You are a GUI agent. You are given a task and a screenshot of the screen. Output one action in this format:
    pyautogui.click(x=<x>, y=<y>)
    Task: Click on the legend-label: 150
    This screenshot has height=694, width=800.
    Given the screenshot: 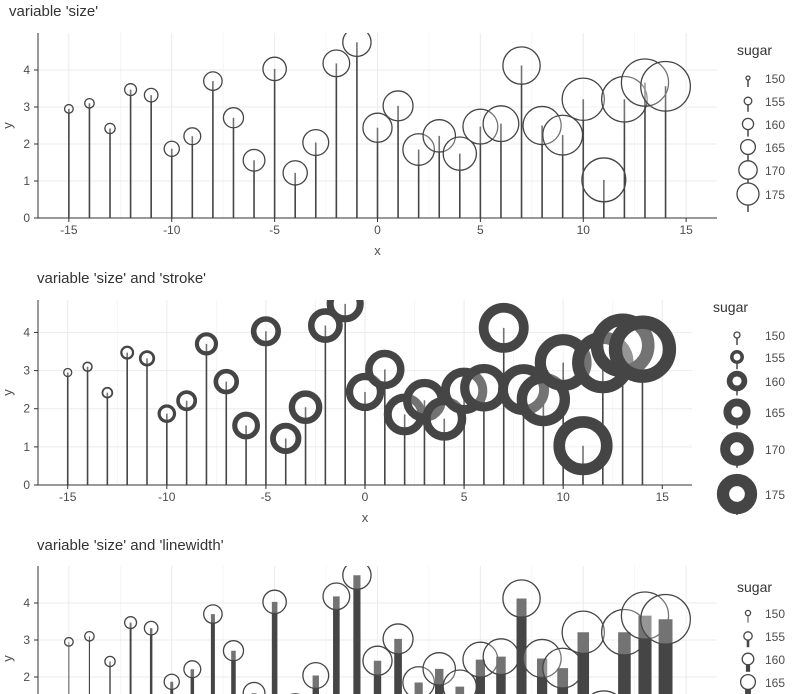 What is the action you would take?
    pyautogui.click(x=775, y=614)
    